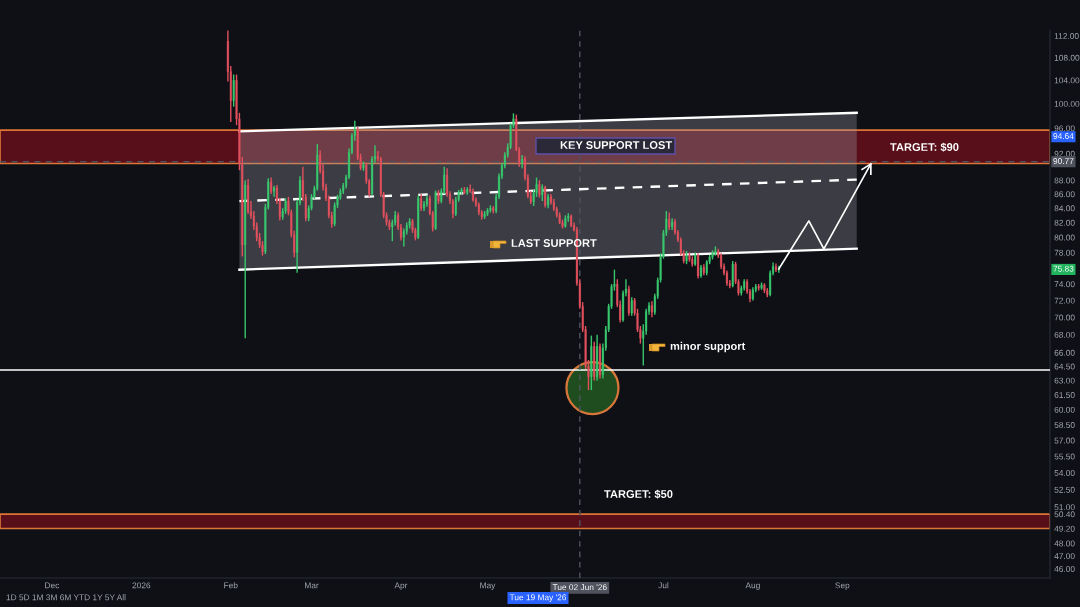  I want to click on y-tick-label: 72.00, so click(1064, 300).